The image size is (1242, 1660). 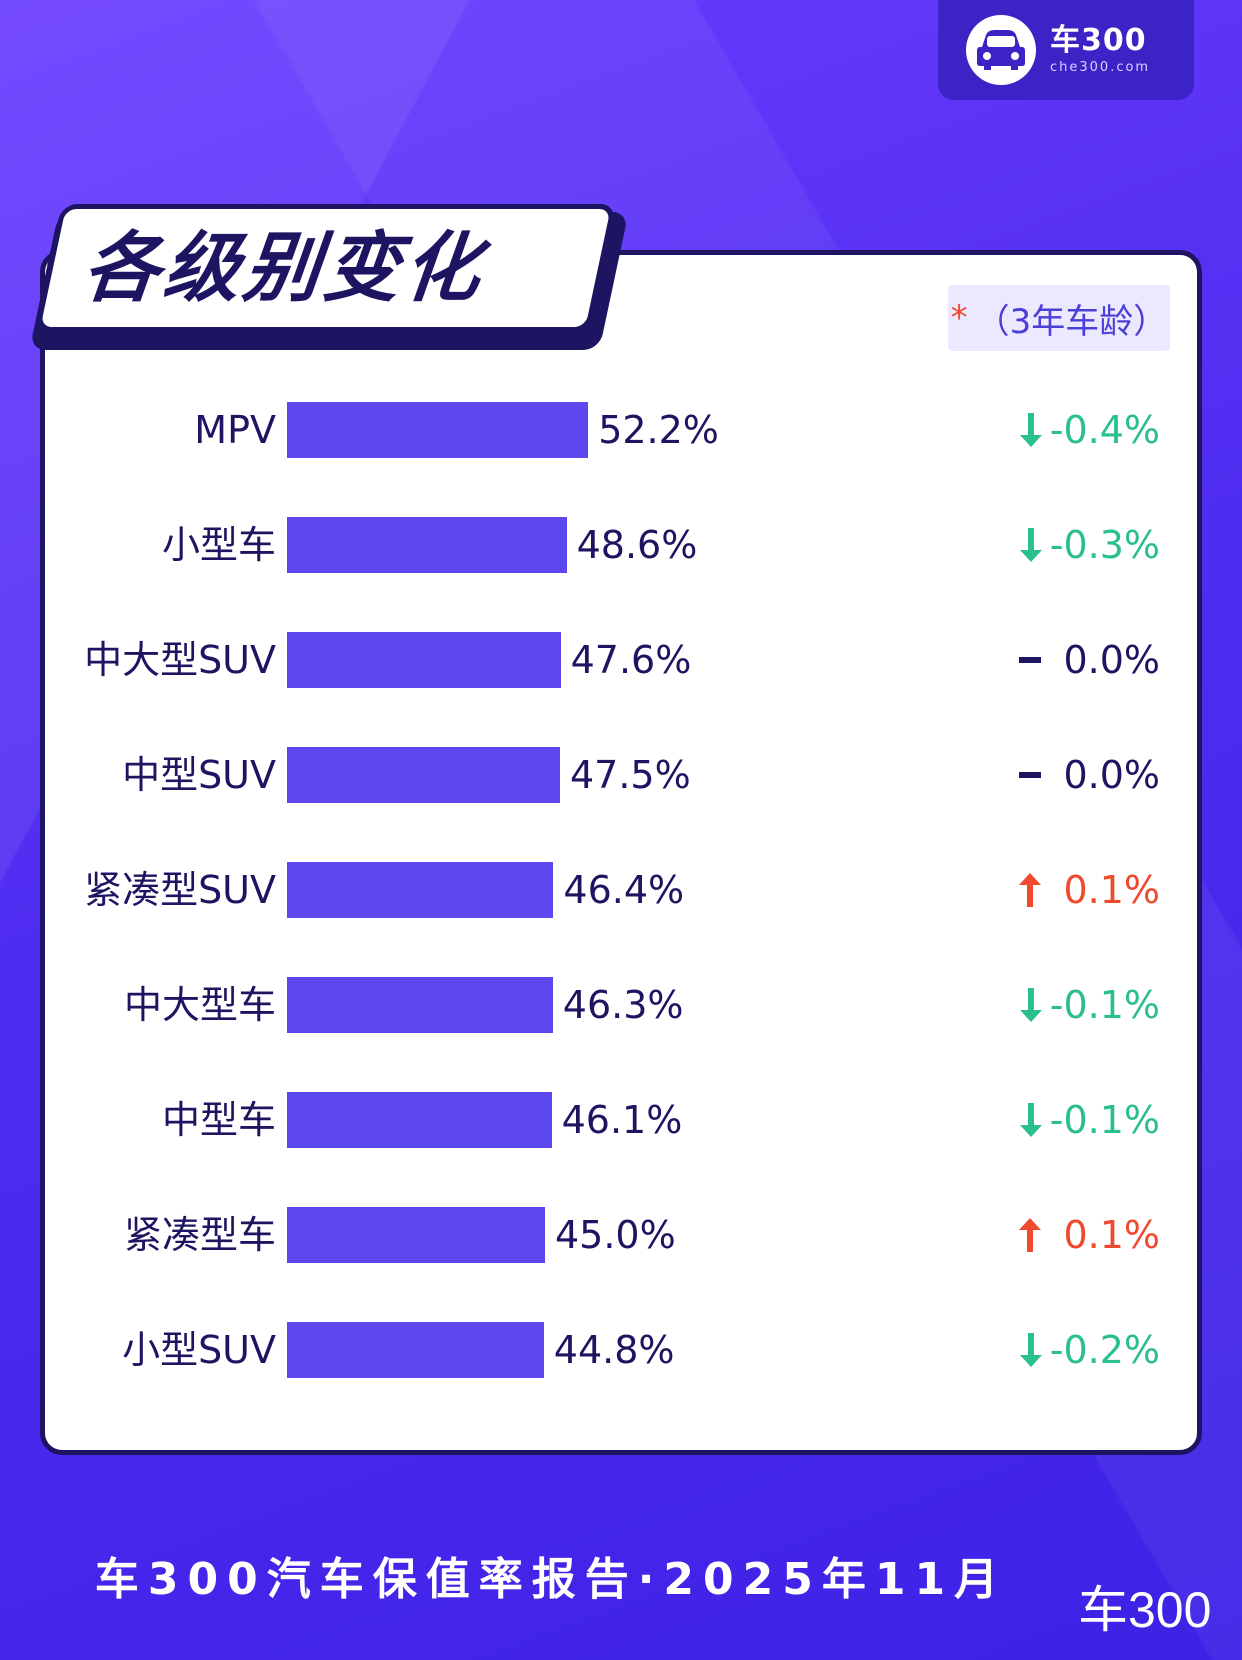 I want to click on change-label: -0.3%, so click(x=1104, y=545).